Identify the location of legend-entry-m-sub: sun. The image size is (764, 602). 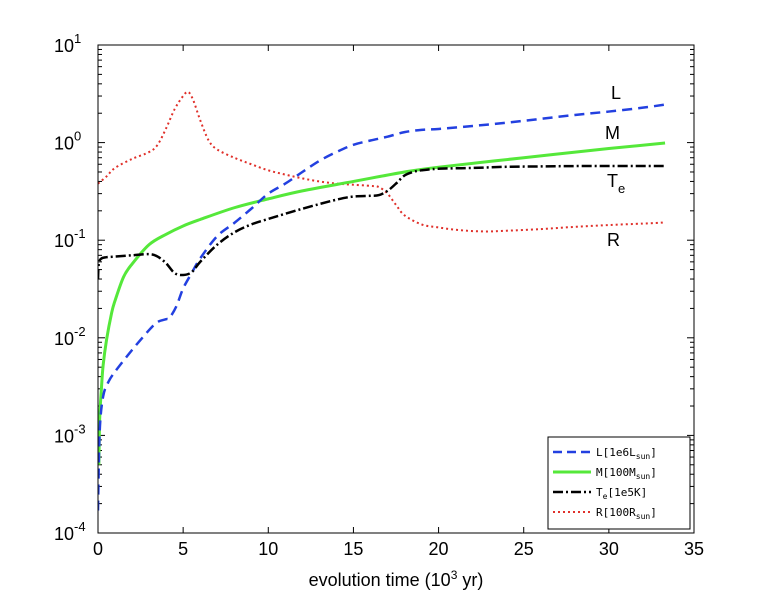
(643, 476).